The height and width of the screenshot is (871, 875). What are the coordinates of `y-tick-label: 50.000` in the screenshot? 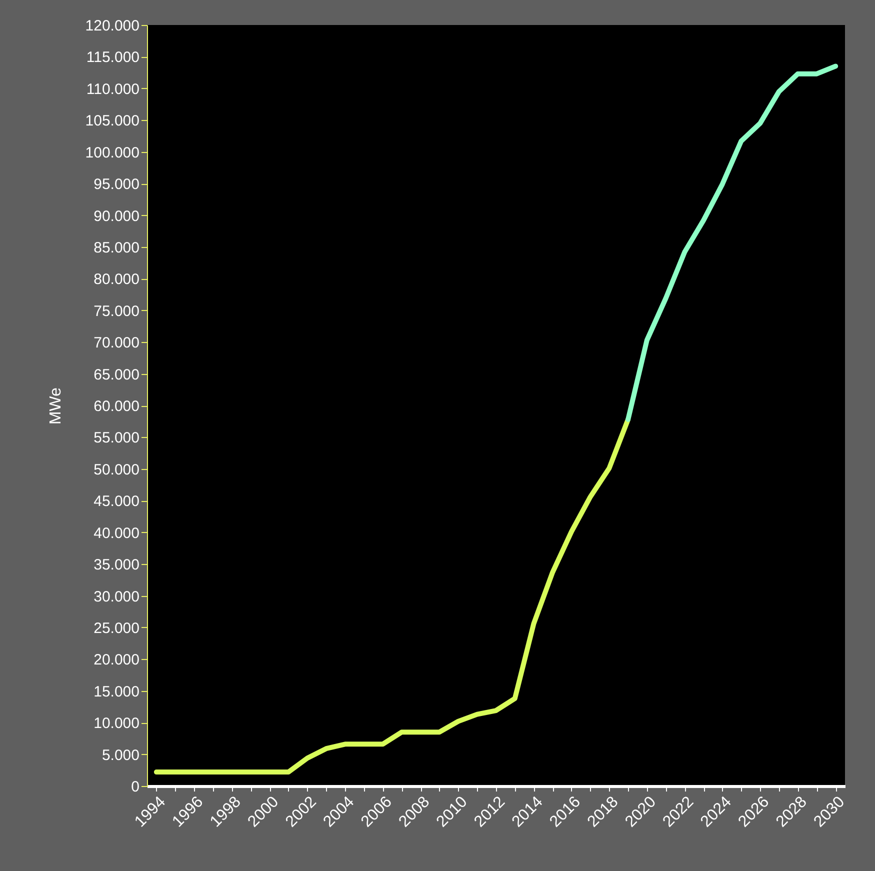 It's located at (117, 469).